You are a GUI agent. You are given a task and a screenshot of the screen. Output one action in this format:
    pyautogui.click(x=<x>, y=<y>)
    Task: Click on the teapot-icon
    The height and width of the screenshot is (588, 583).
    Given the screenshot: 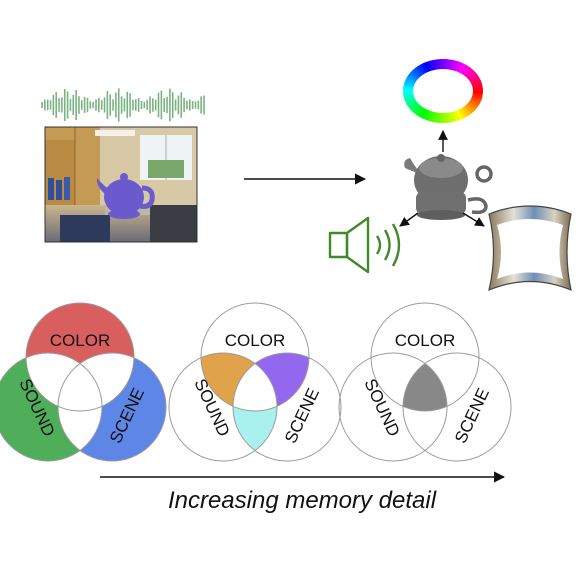 What is the action you would take?
    pyautogui.click(x=448, y=187)
    